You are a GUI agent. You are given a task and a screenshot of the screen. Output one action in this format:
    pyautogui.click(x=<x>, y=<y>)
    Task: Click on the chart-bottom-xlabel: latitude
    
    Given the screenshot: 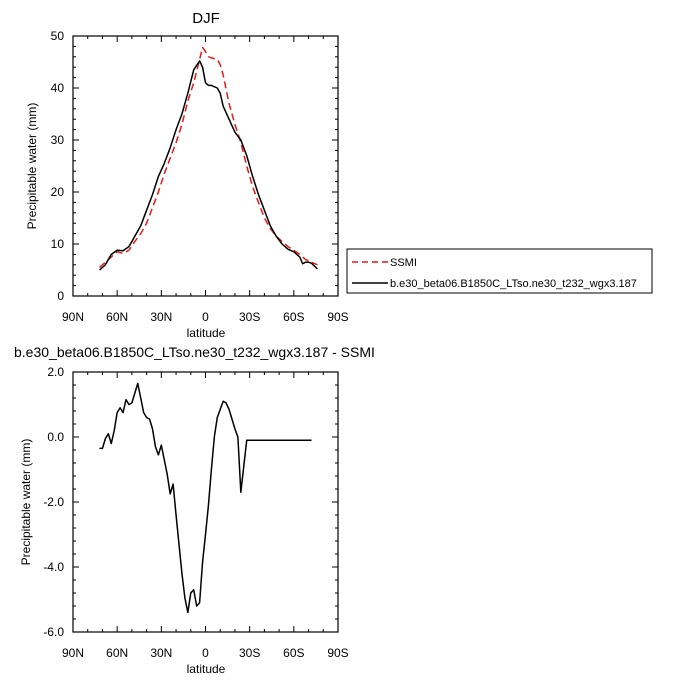 What is the action you would take?
    pyautogui.click(x=206, y=669)
    